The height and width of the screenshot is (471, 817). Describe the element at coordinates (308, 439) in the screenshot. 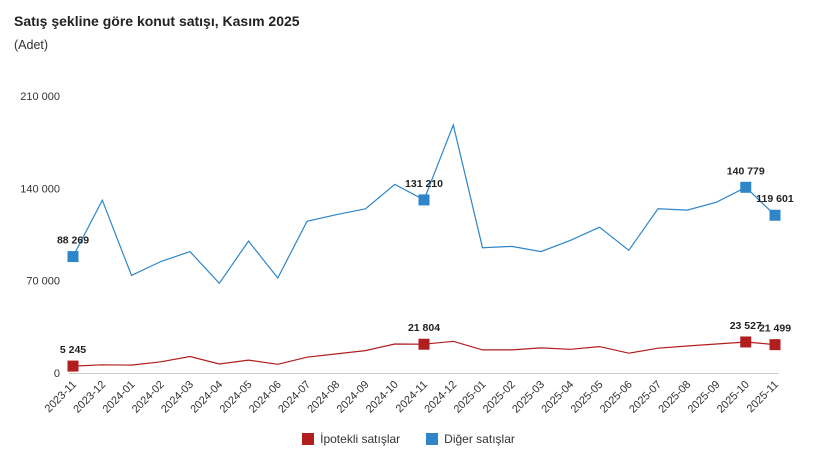

I see `legend-swatch-mortgaged` at that location.